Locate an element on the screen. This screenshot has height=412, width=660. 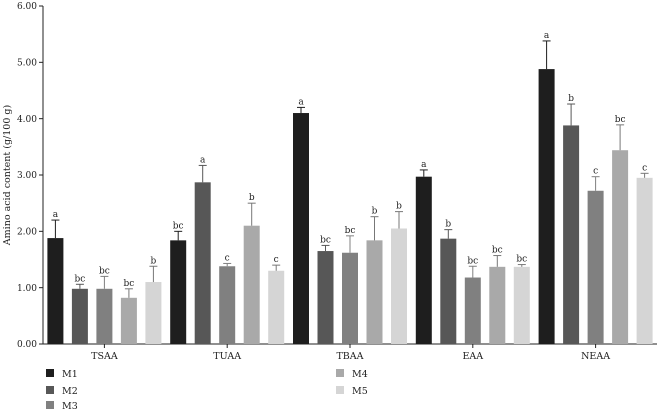
y-tick-label: 4.00 is located at coordinates (27, 120).